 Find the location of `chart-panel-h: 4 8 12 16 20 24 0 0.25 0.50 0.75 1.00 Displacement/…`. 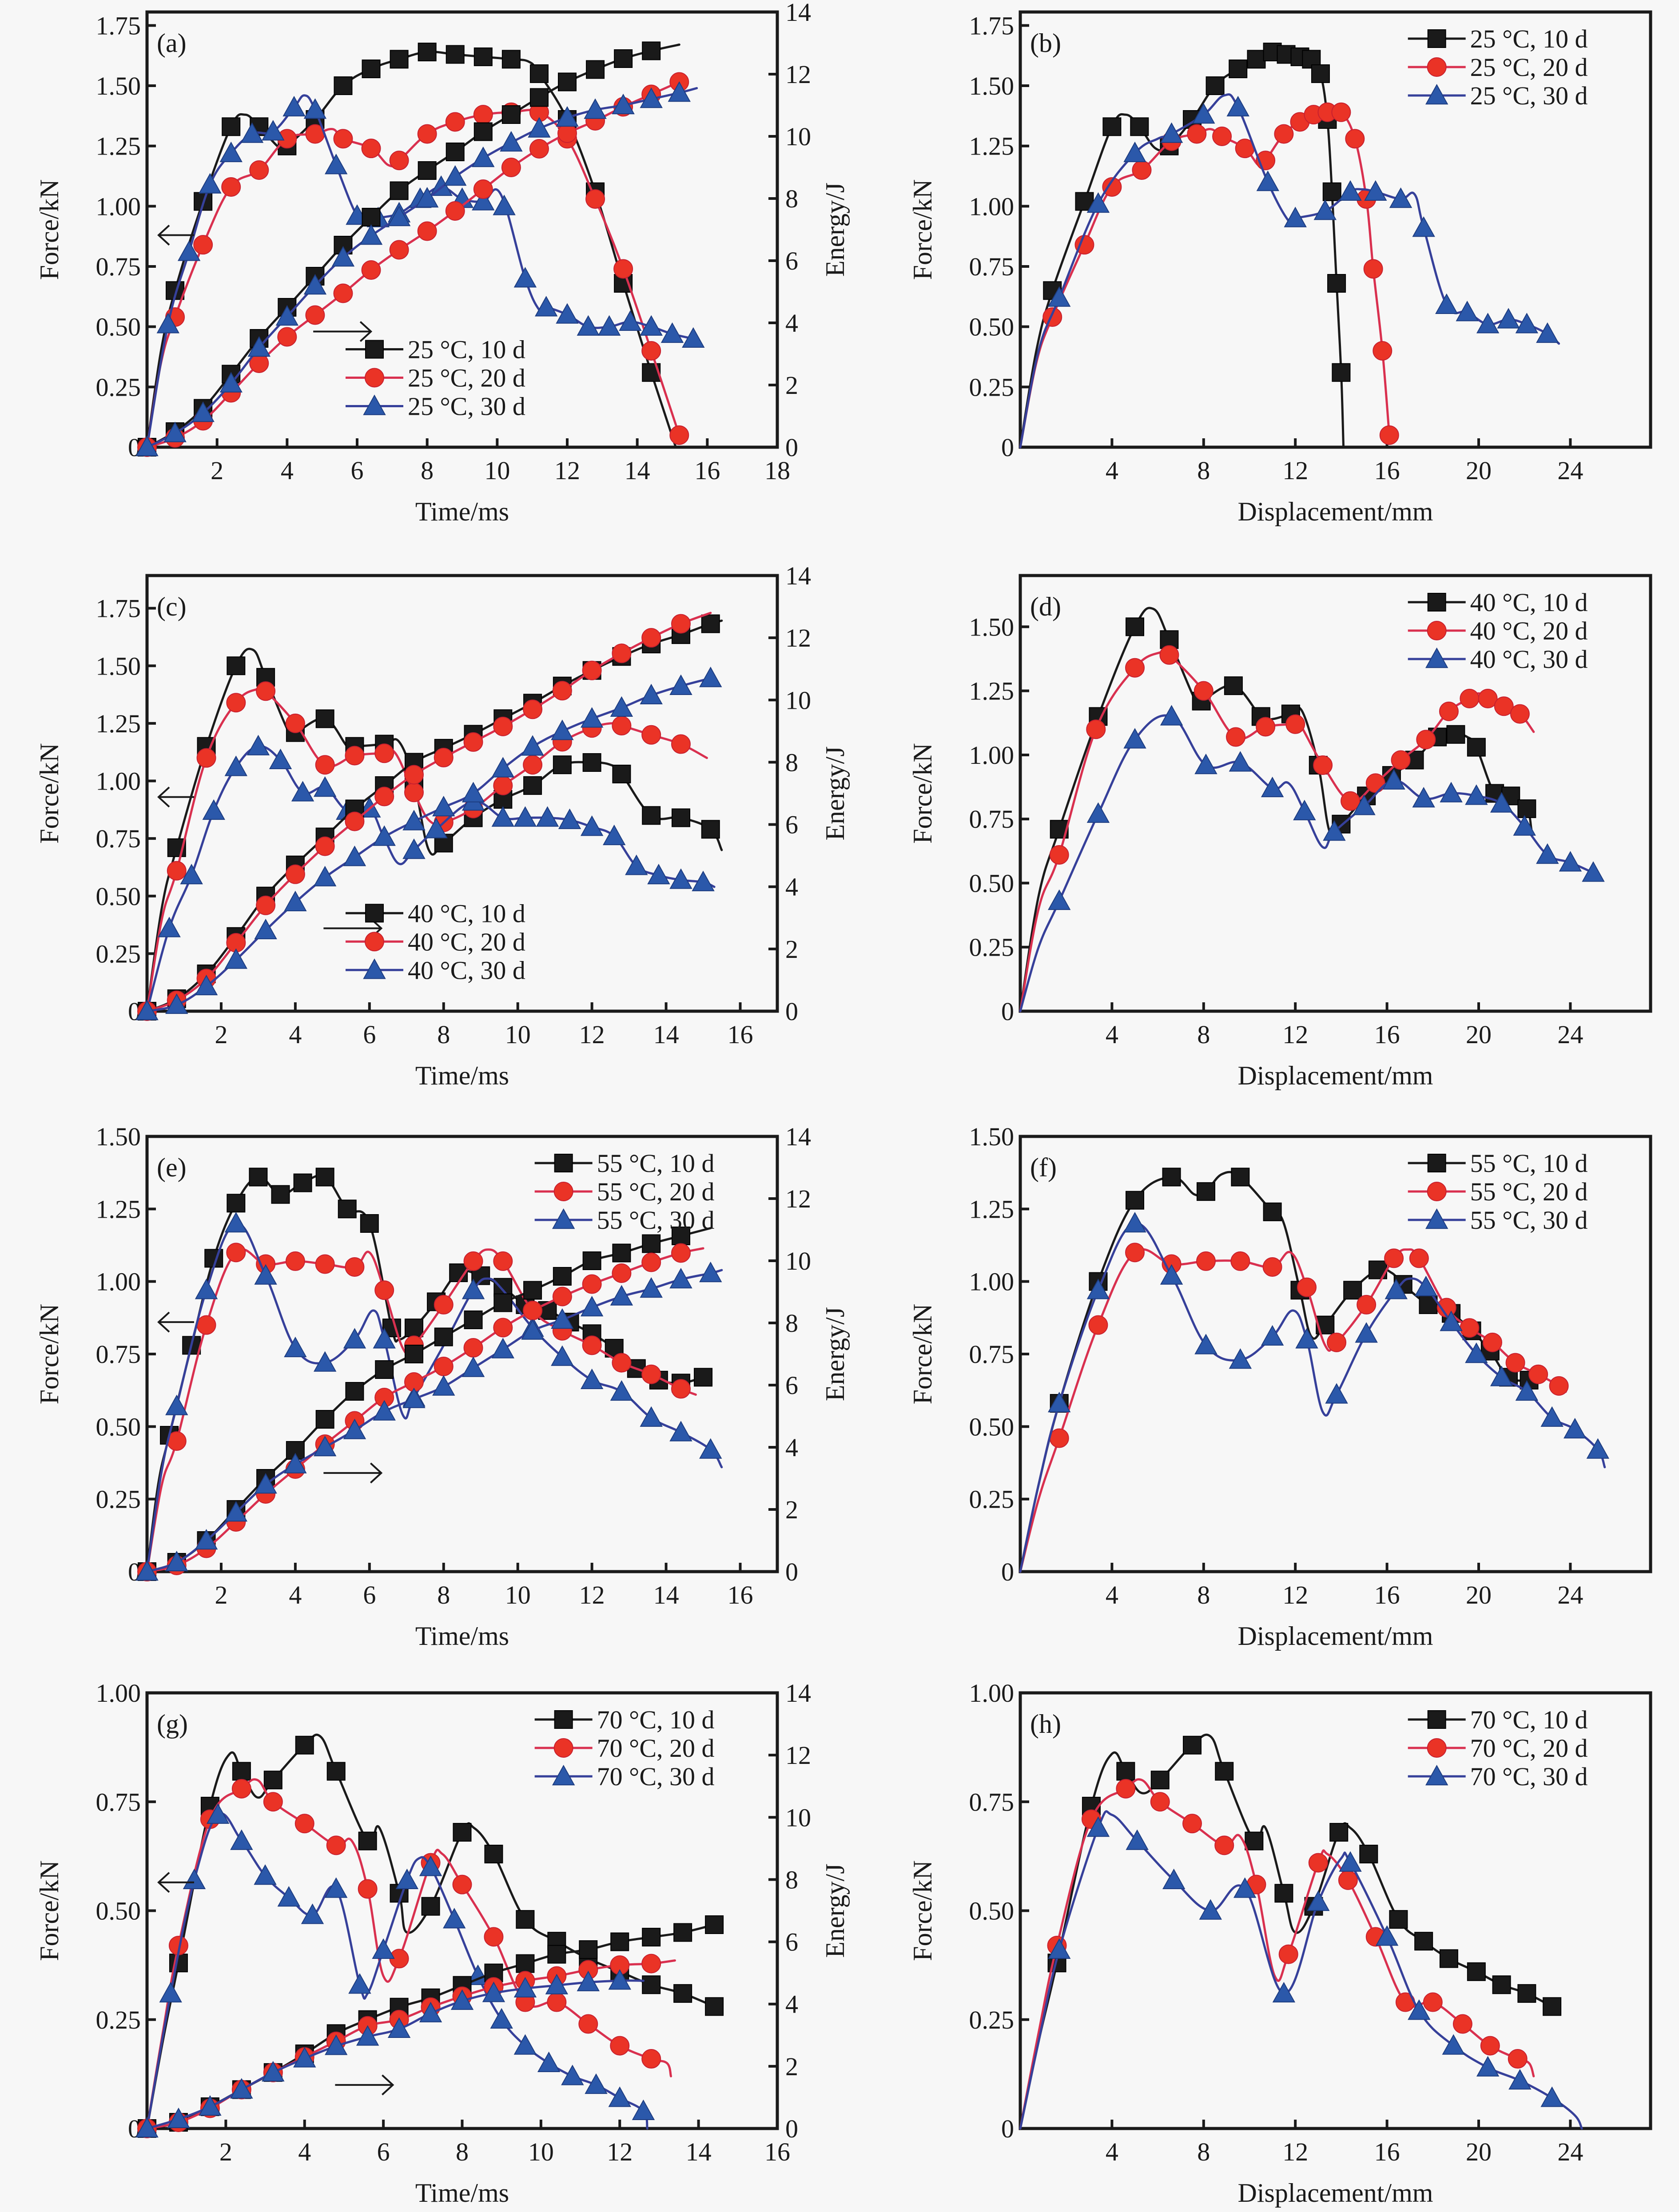

chart-panel-h: 4 8 12 16 20 24 0 0.25 0.50 0.75 1.00 Displacement/… is located at coordinates (1280, 1943).